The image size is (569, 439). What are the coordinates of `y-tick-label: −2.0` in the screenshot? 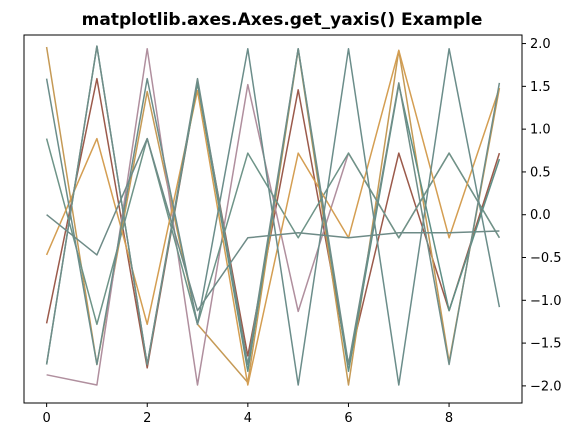 It's located at (546, 386).